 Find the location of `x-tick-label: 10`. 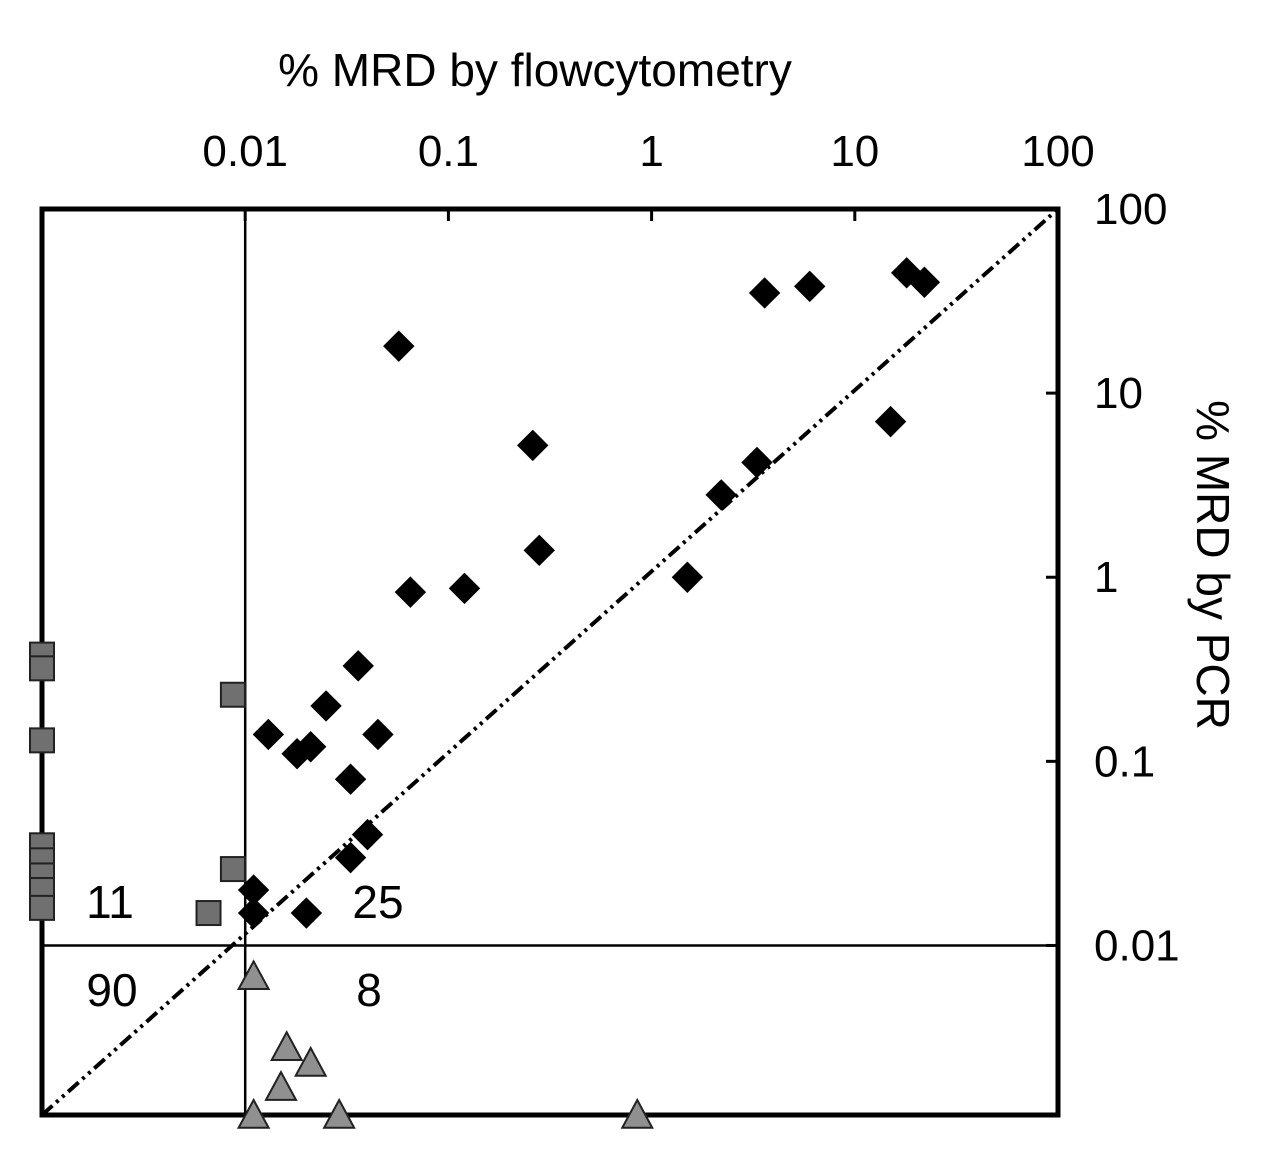

x-tick-label: 10 is located at coordinates (854, 151).